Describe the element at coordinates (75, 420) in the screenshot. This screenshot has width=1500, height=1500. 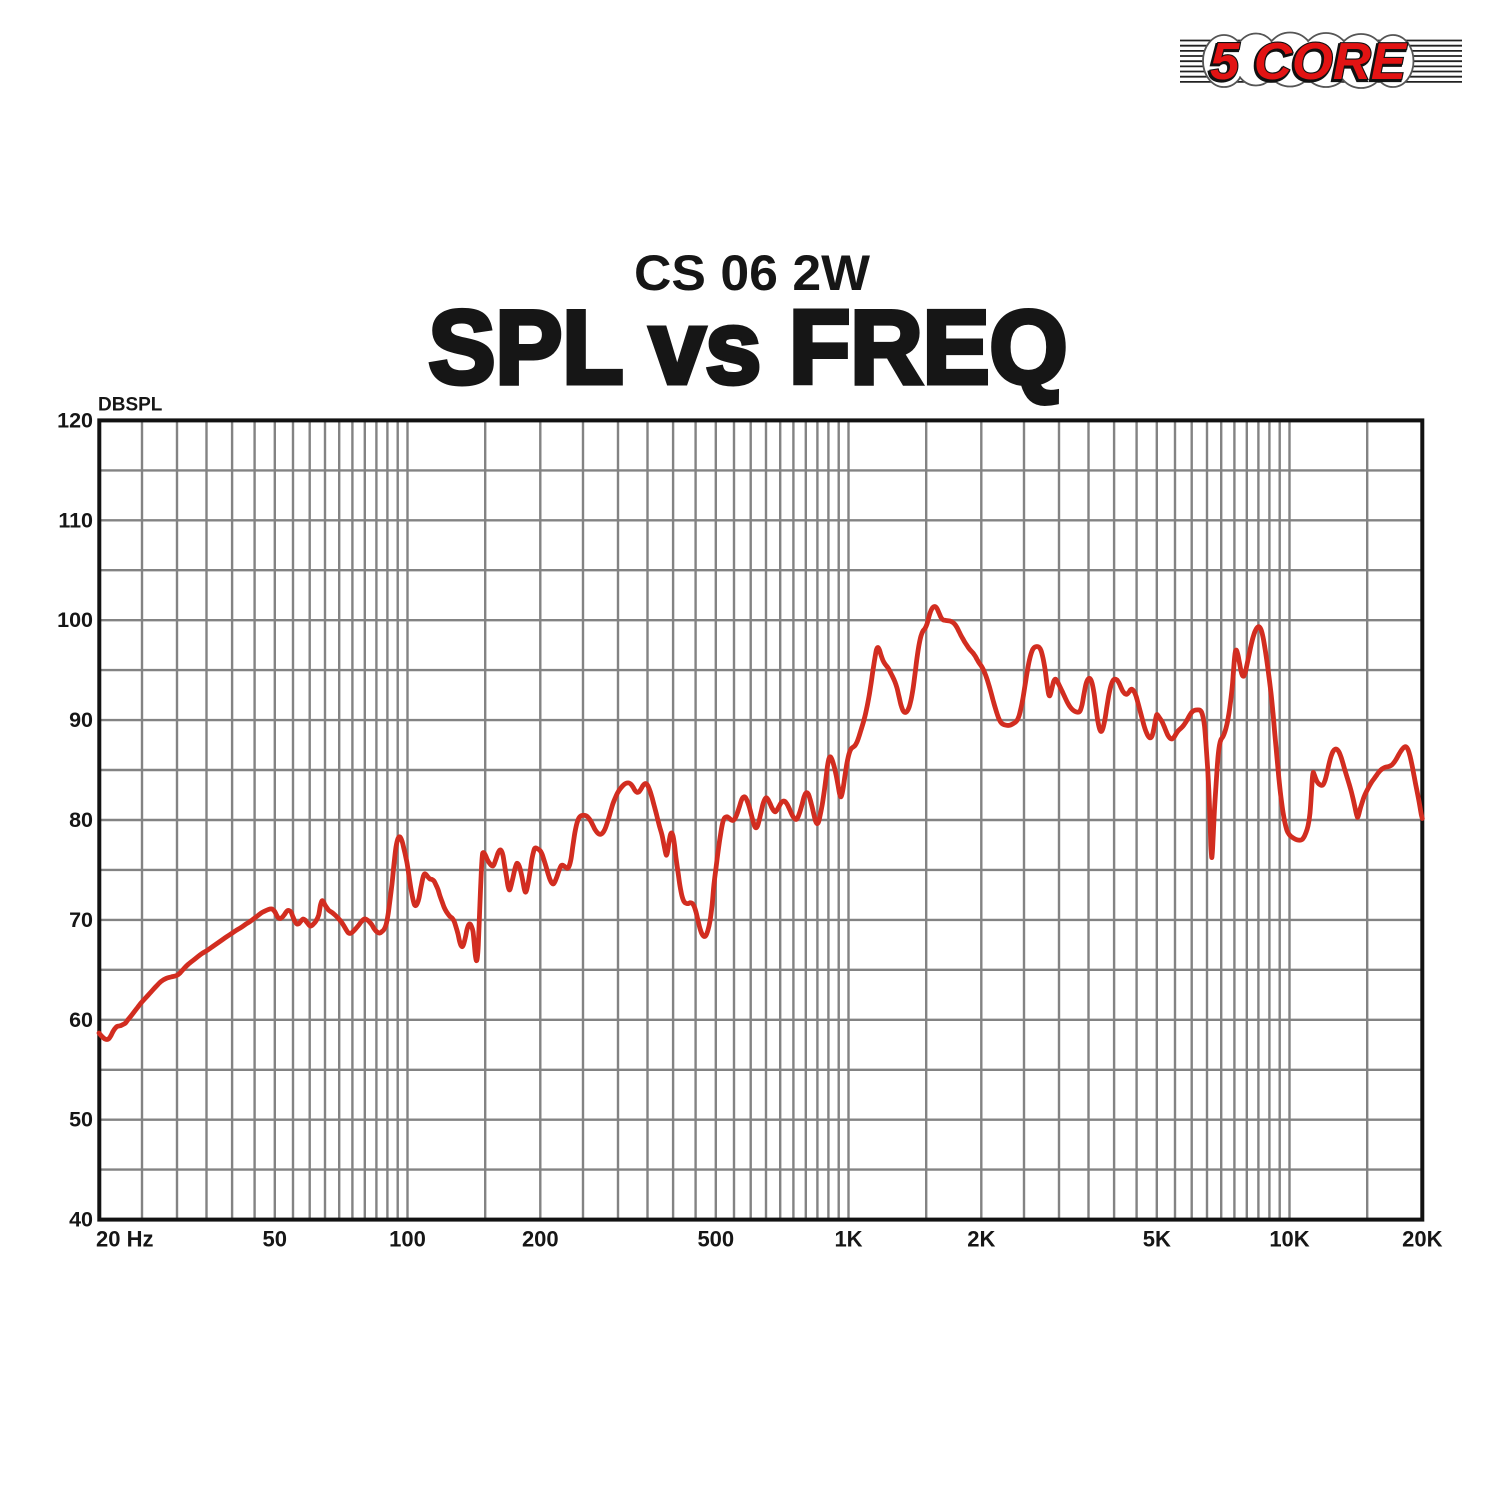
I see `svg-text: 120` at that location.